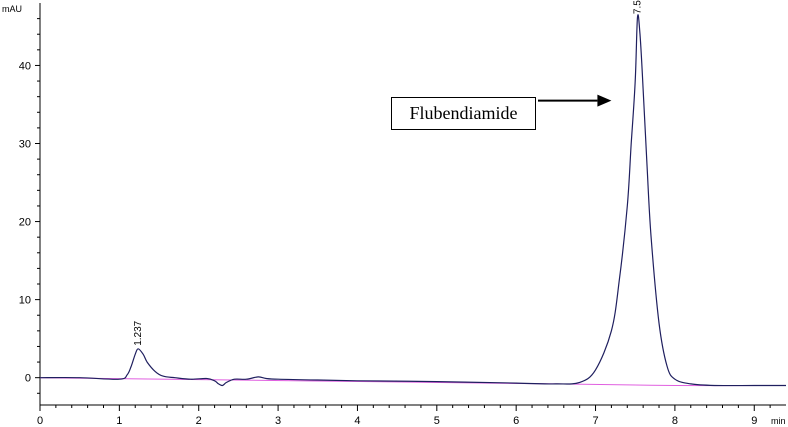  What do you see at coordinates (404, 416) in the screenshot?
I see `x-axis-ticks: 0 1 2 3 4 5 6 7 8 9` at bounding box center [404, 416].